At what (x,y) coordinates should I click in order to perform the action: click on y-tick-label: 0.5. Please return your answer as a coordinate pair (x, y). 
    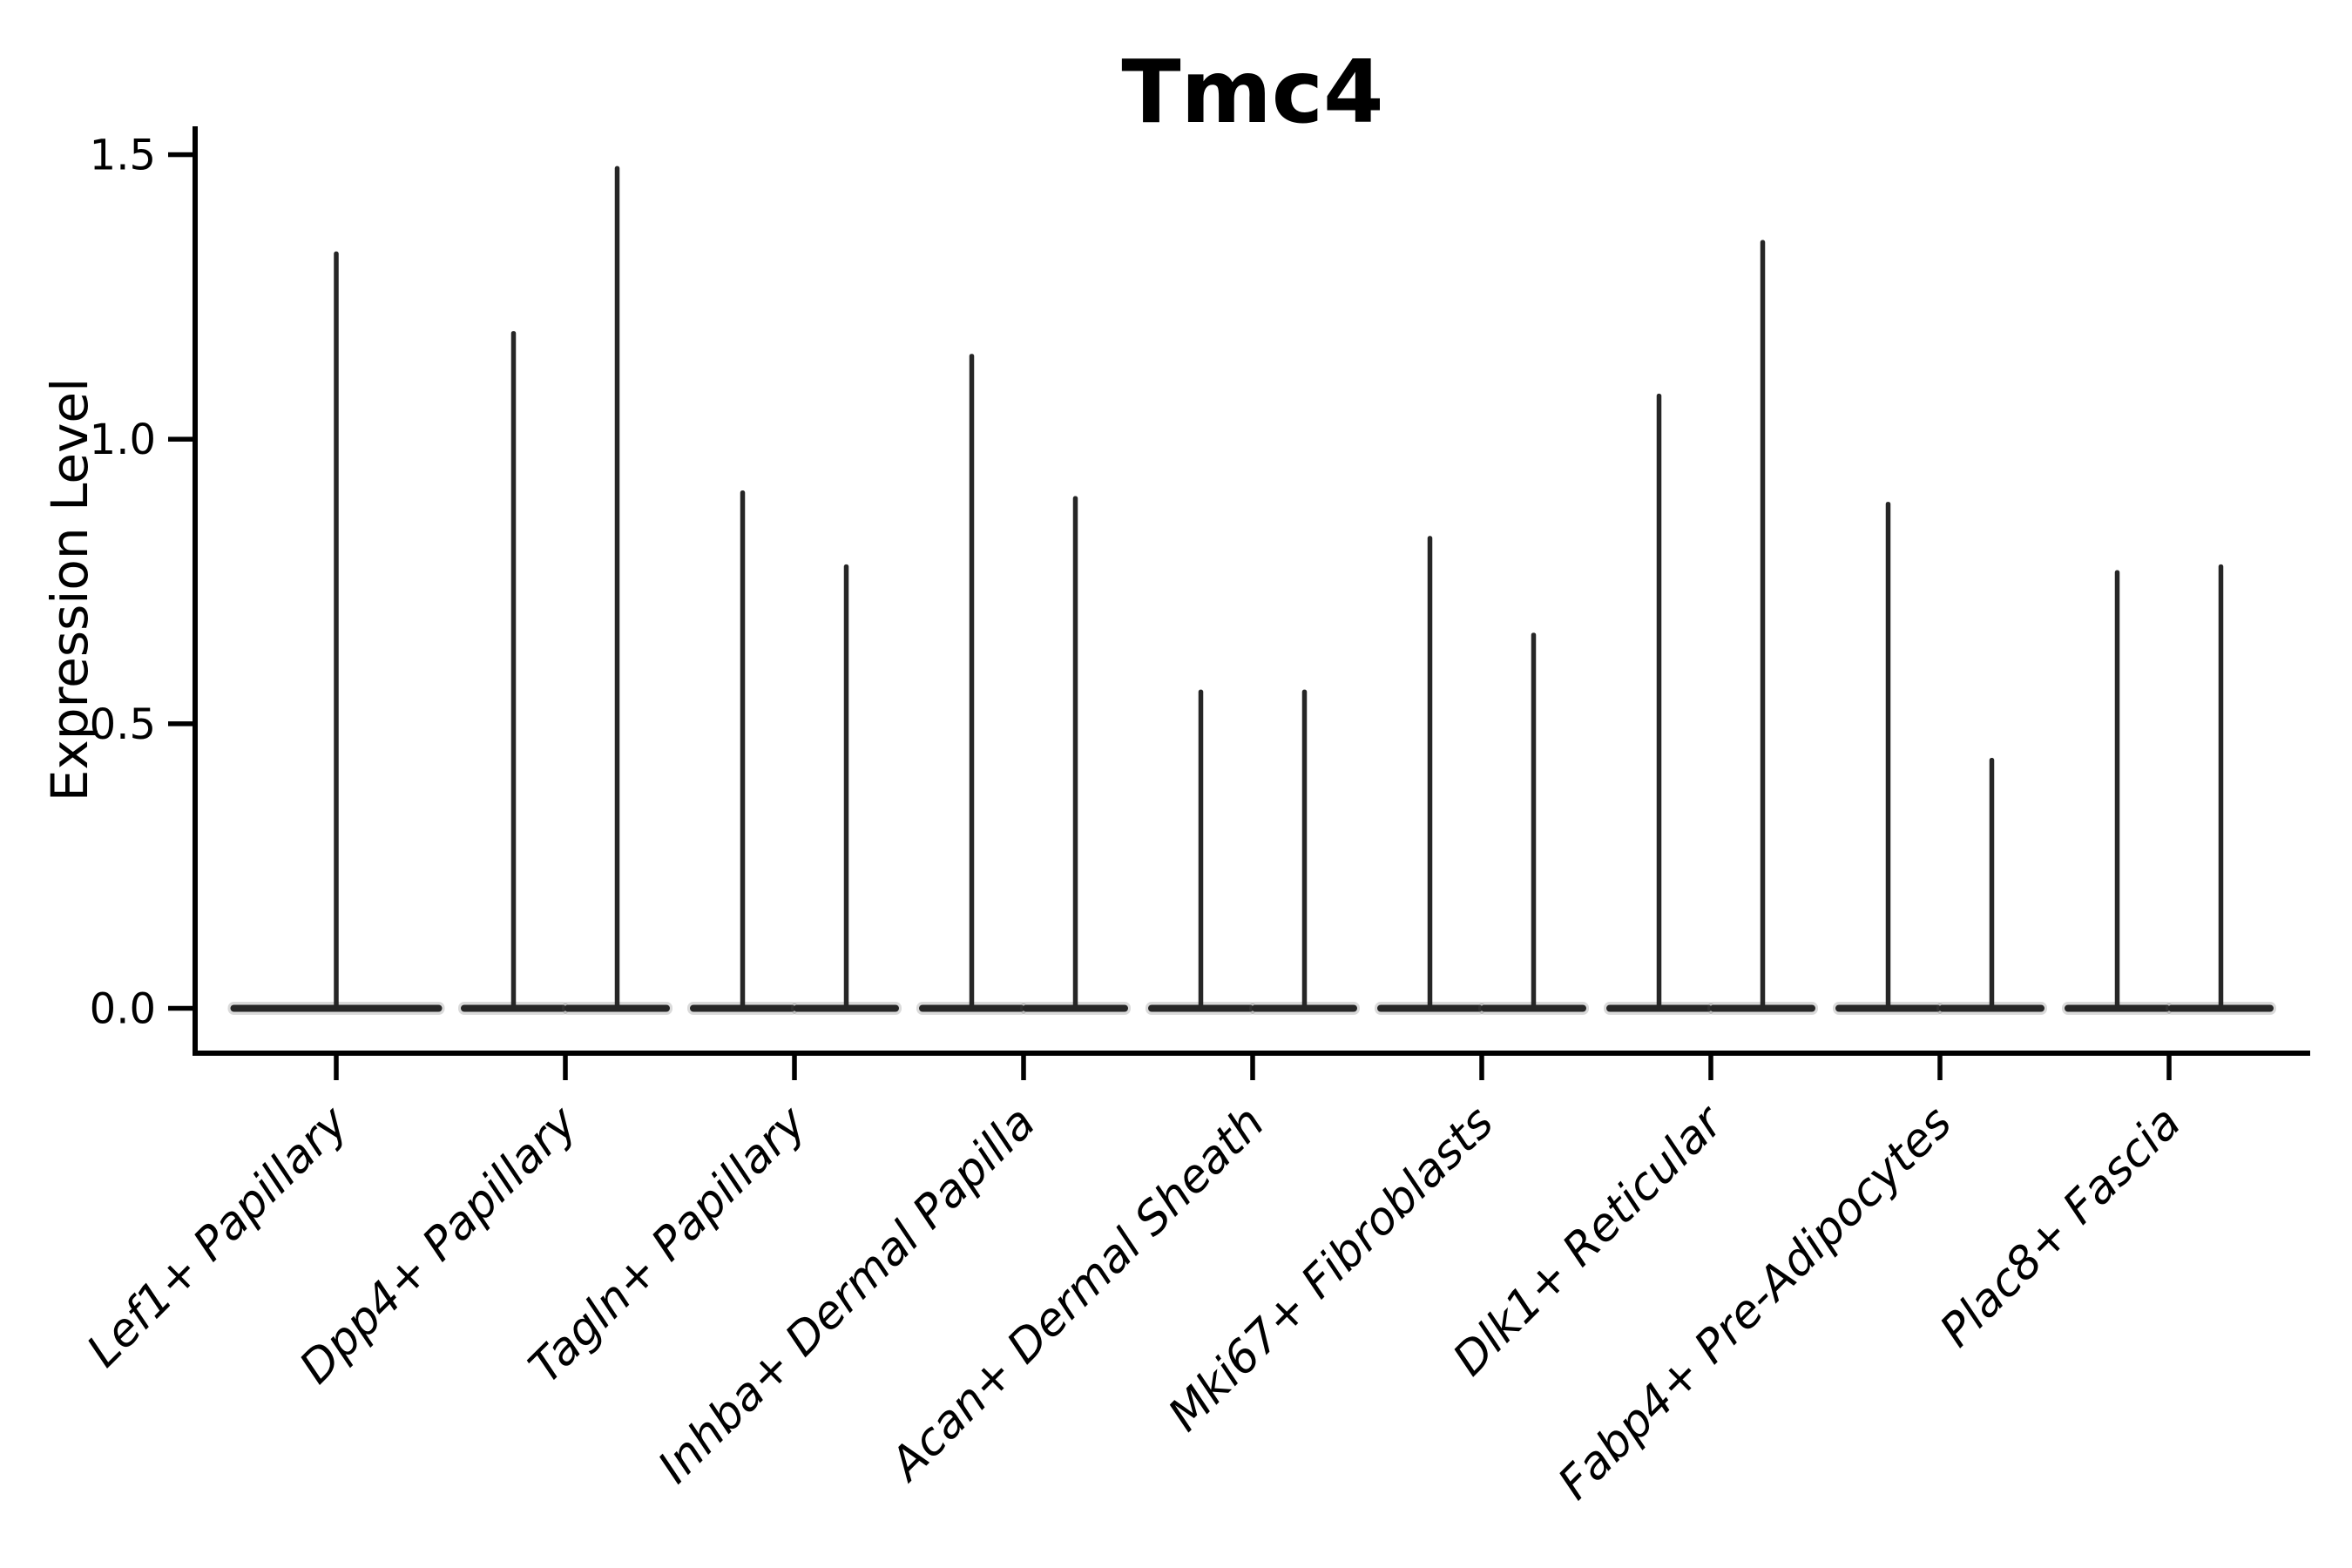
    Looking at the image, I should click on (123, 724).